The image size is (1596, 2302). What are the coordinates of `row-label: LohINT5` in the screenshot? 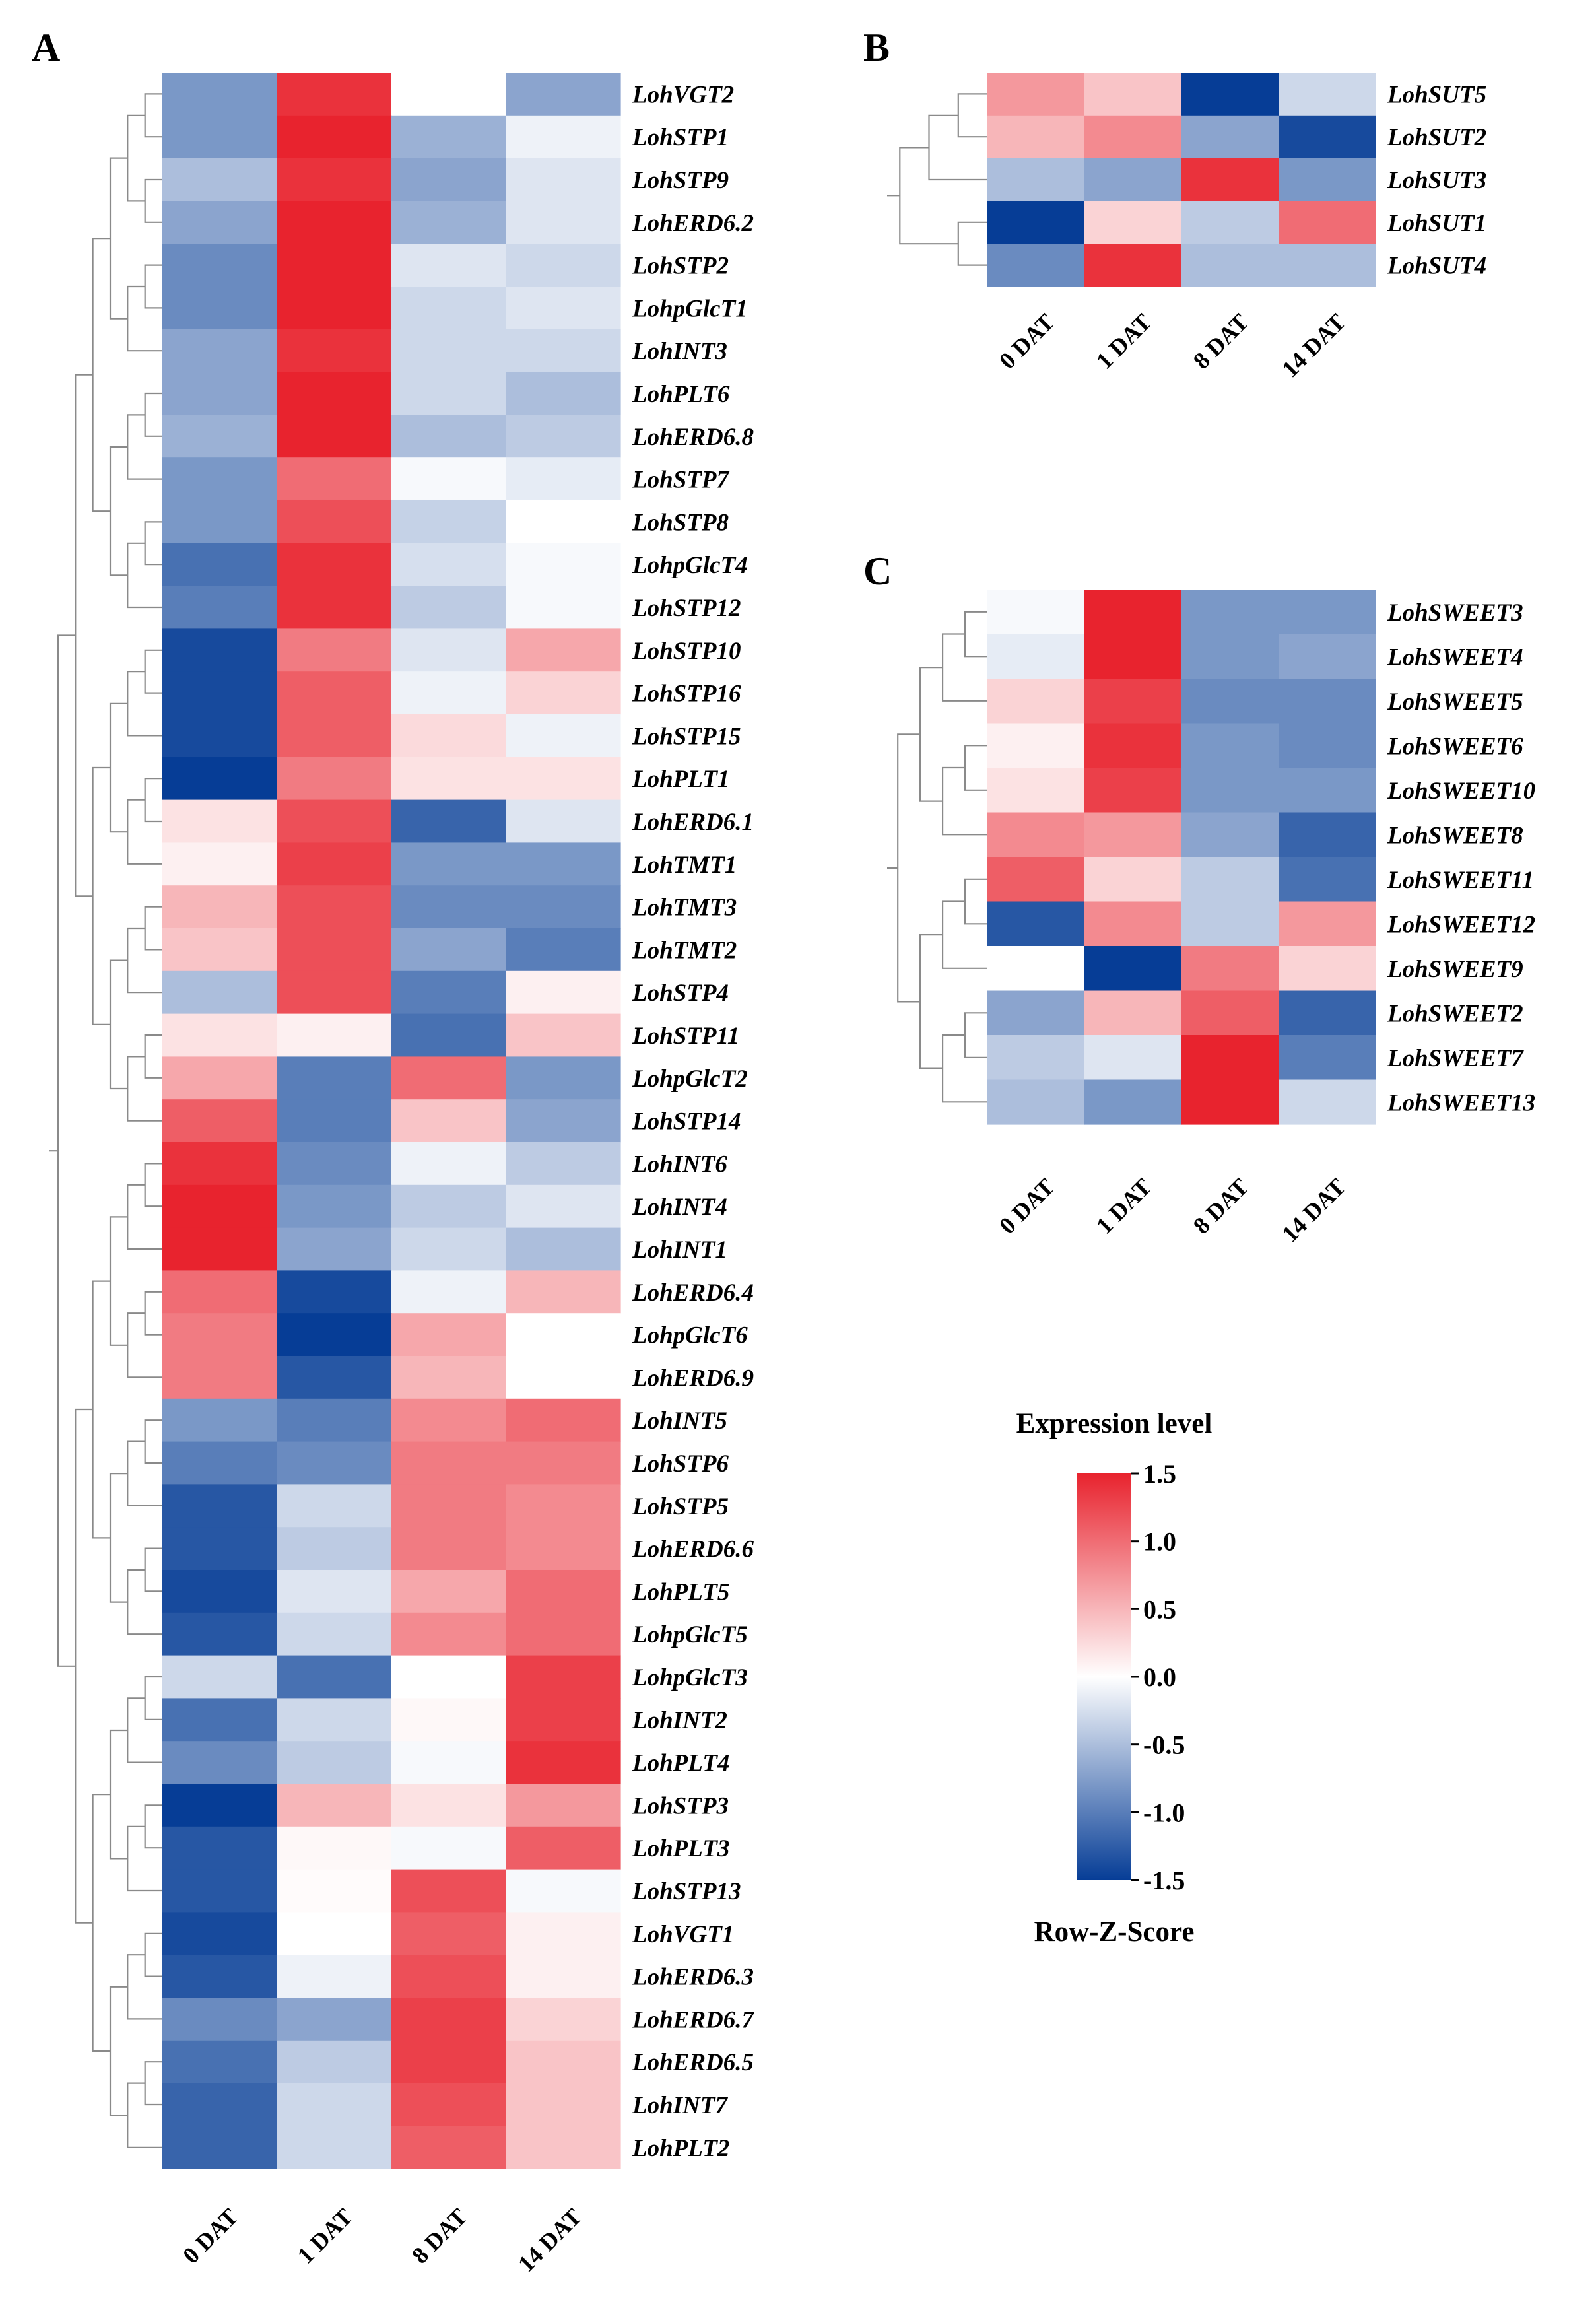 It's located at (679, 1421).